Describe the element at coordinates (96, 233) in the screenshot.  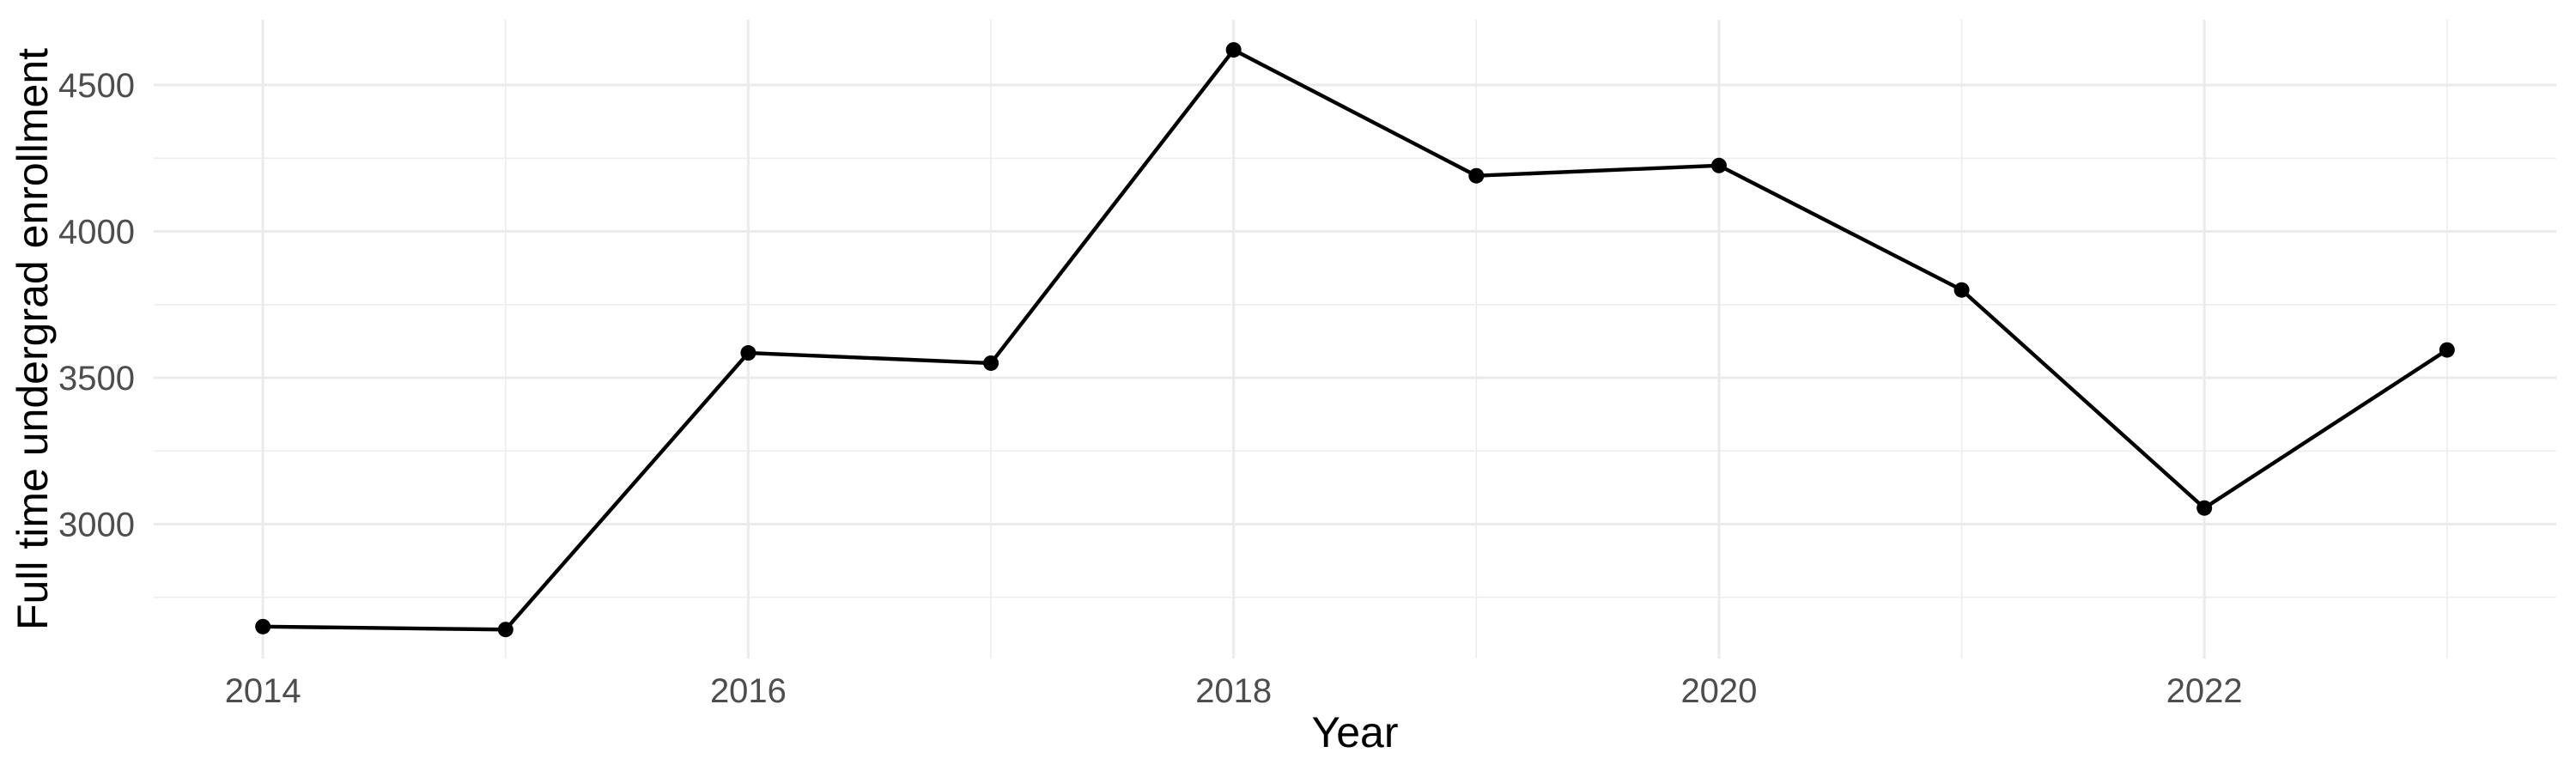
I see `y-tick-label: 4000` at that location.